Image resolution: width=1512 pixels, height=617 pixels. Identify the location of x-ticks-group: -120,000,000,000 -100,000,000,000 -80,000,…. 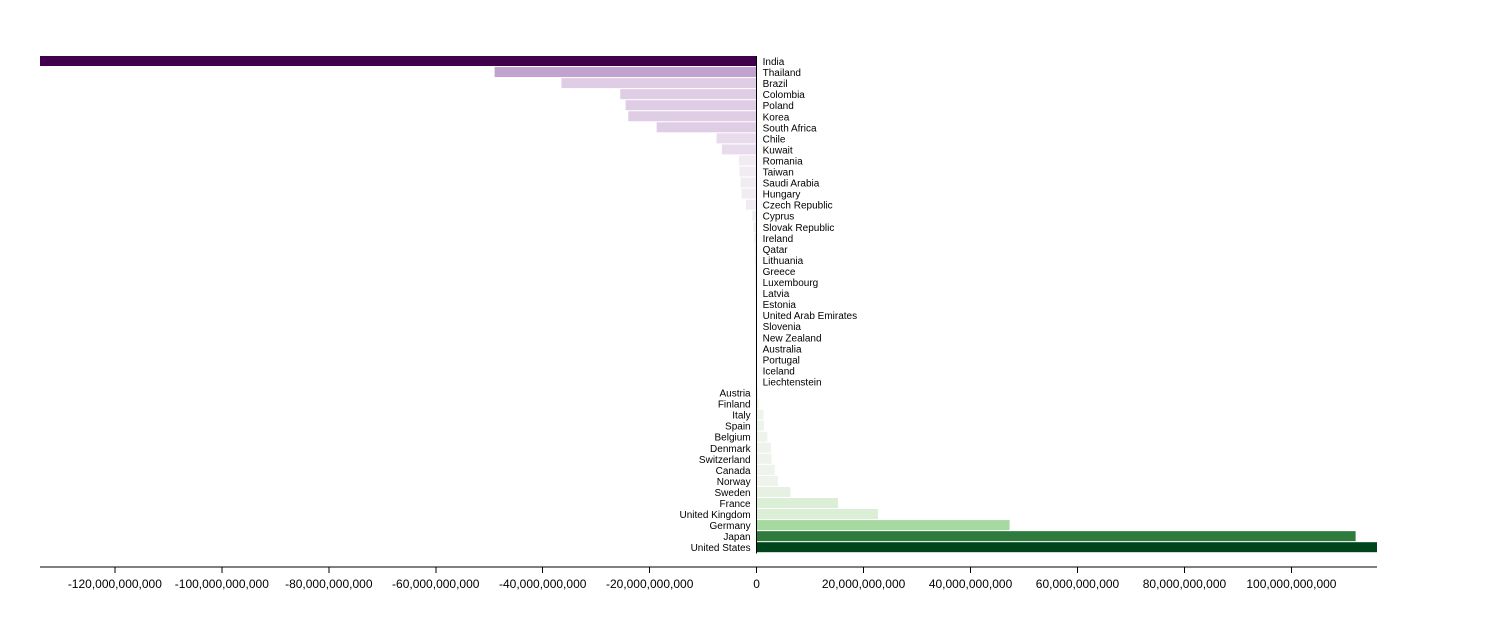
(702, 579).